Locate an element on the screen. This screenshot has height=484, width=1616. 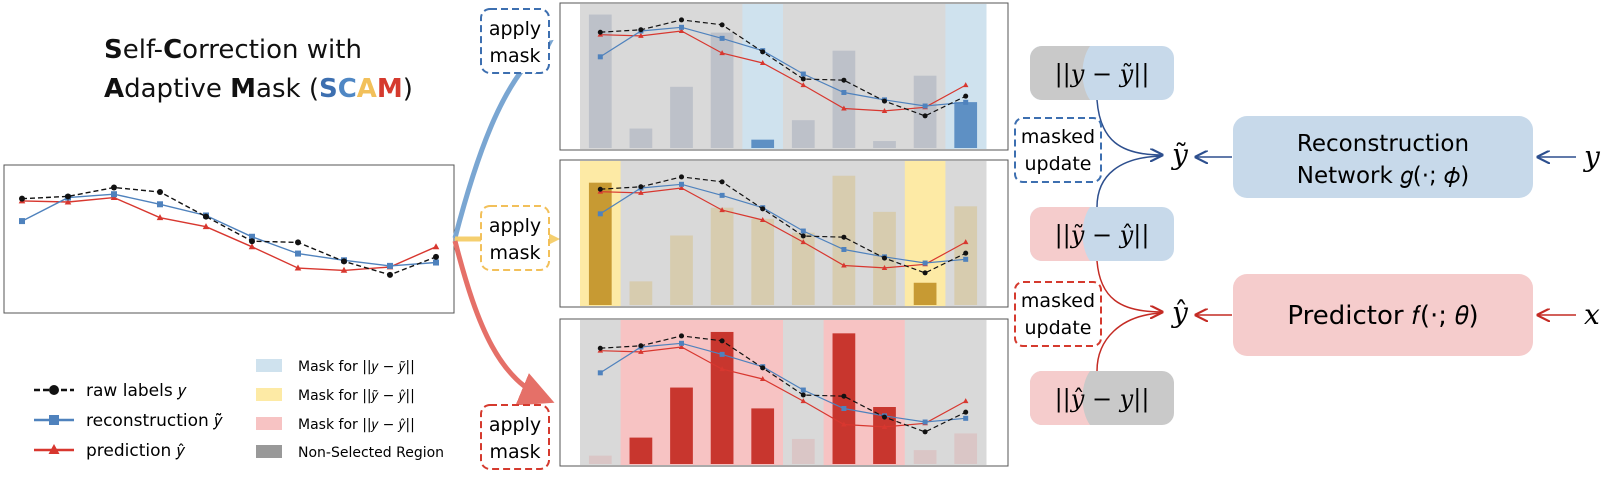
title-part: ) is located at coordinates (408, 89).